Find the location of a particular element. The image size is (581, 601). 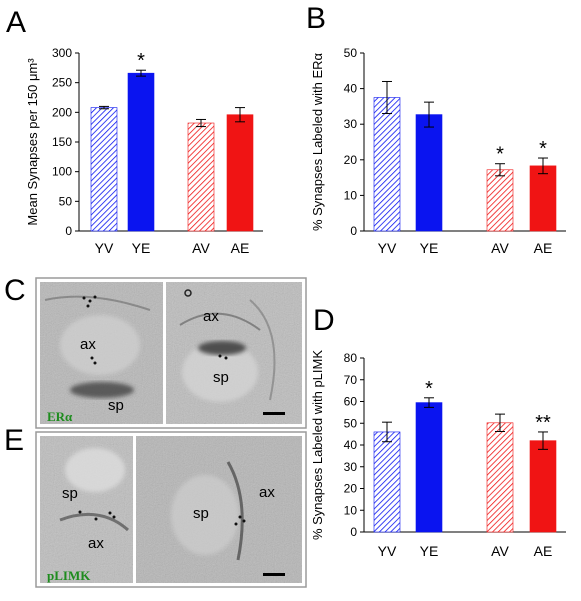

panel-letter-c: C is located at coordinates (15, 290).